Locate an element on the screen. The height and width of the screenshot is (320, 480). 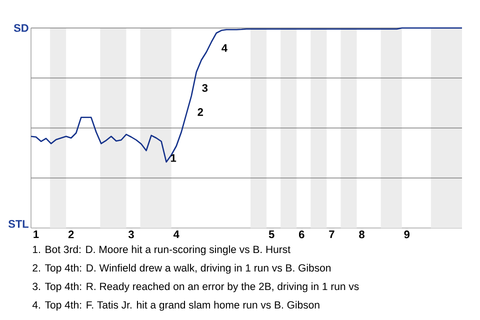
x-tick-label: 2 is located at coordinates (71, 234).